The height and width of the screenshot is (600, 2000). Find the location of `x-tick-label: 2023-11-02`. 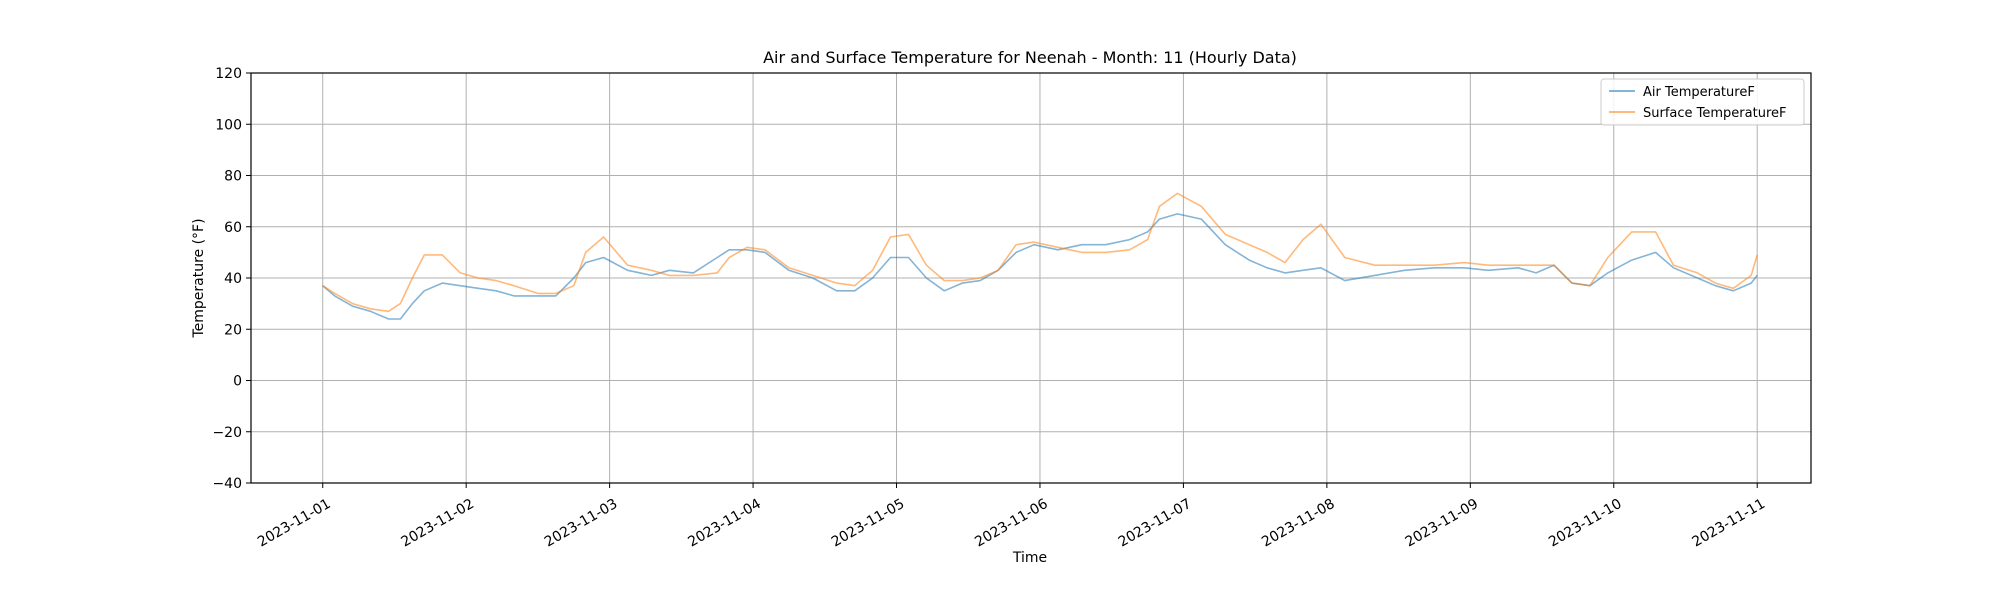

x-tick-label: 2023-11-02 is located at coordinates (437, 523).